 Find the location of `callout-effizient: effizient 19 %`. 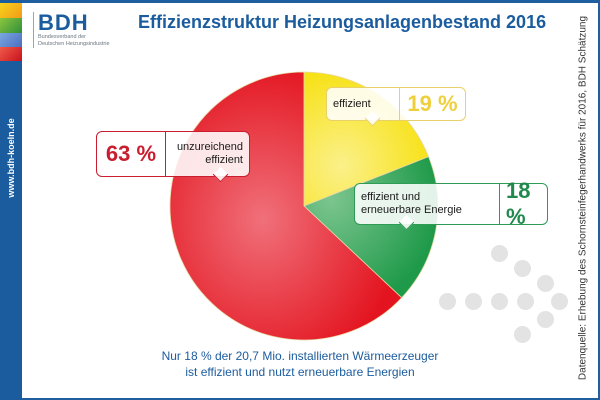

callout-effizient: effizient 19 % is located at coordinates (396, 107).